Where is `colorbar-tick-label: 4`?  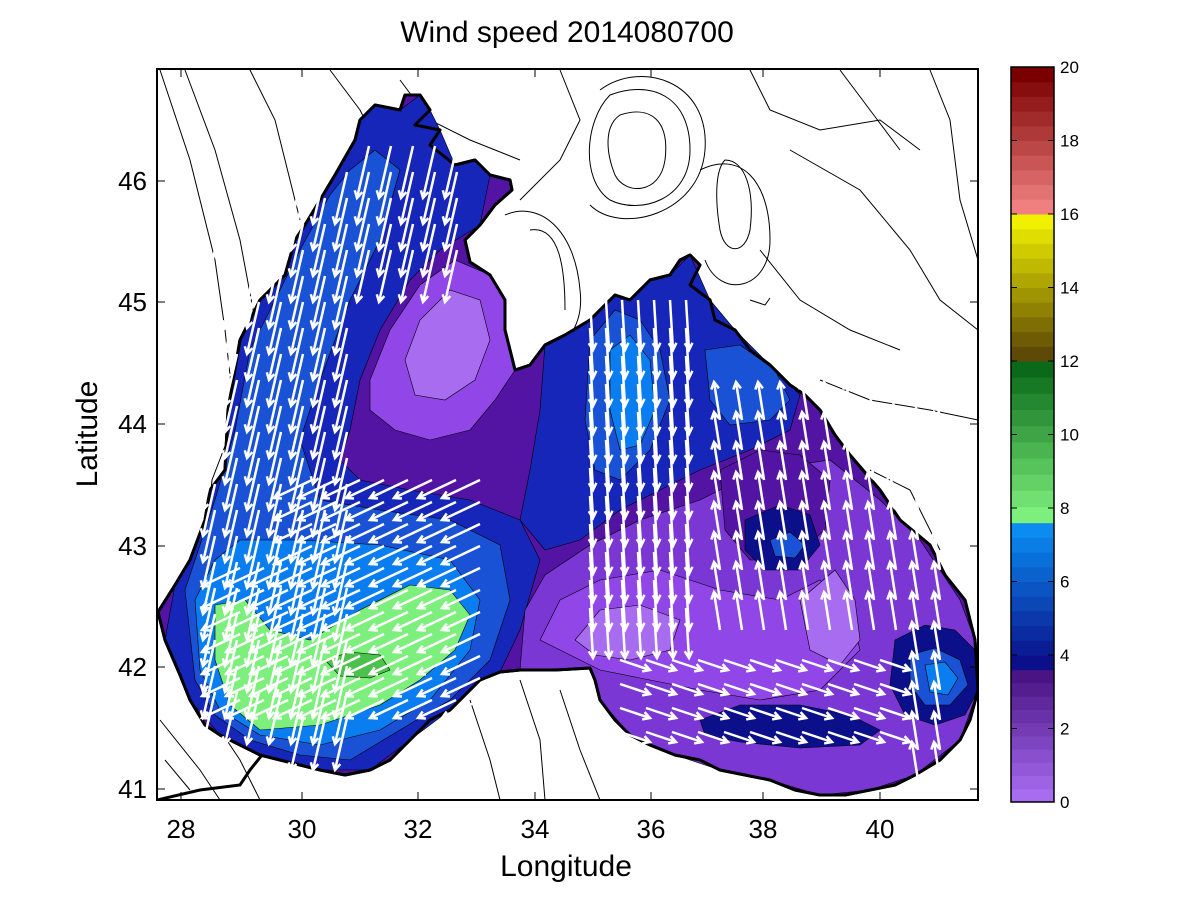
colorbar-tick-label: 4 is located at coordinates (1064, 655).